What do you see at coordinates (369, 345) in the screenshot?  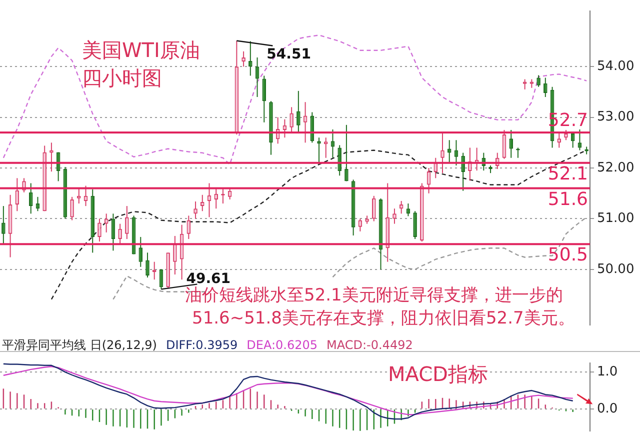 I see `text: MACD:-0.4492` at bounding box center [369, 345].